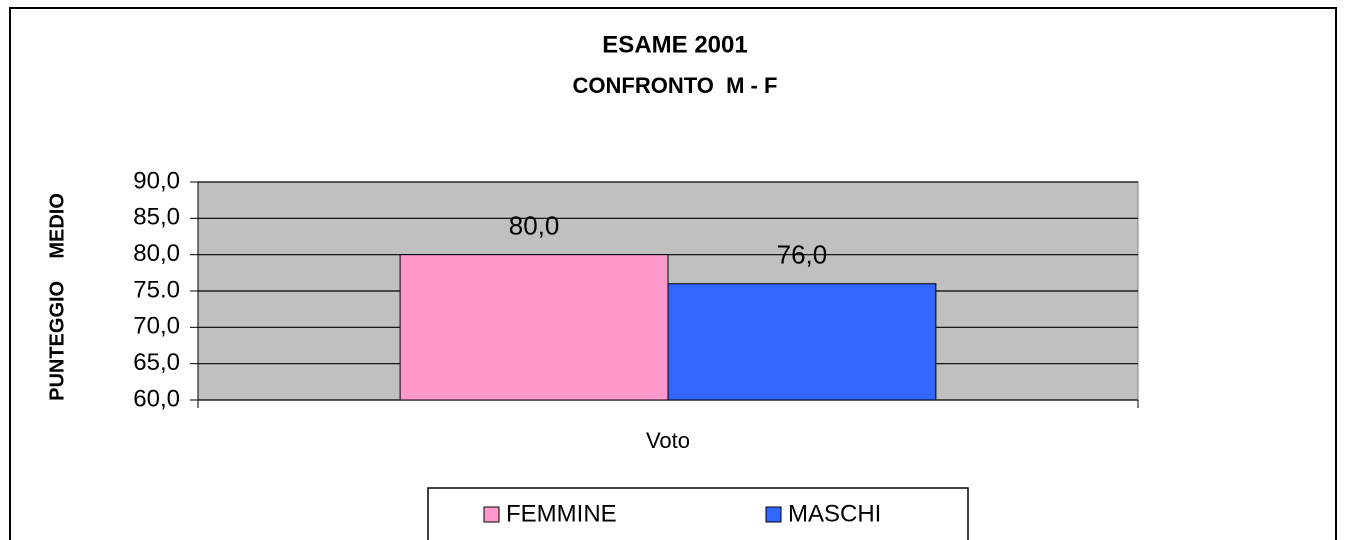 This screenshot has width=1346, height=540. Describe the element at coordinates (834, 513) in the screenshot. I see `legend-label: MASCHI` at that location.